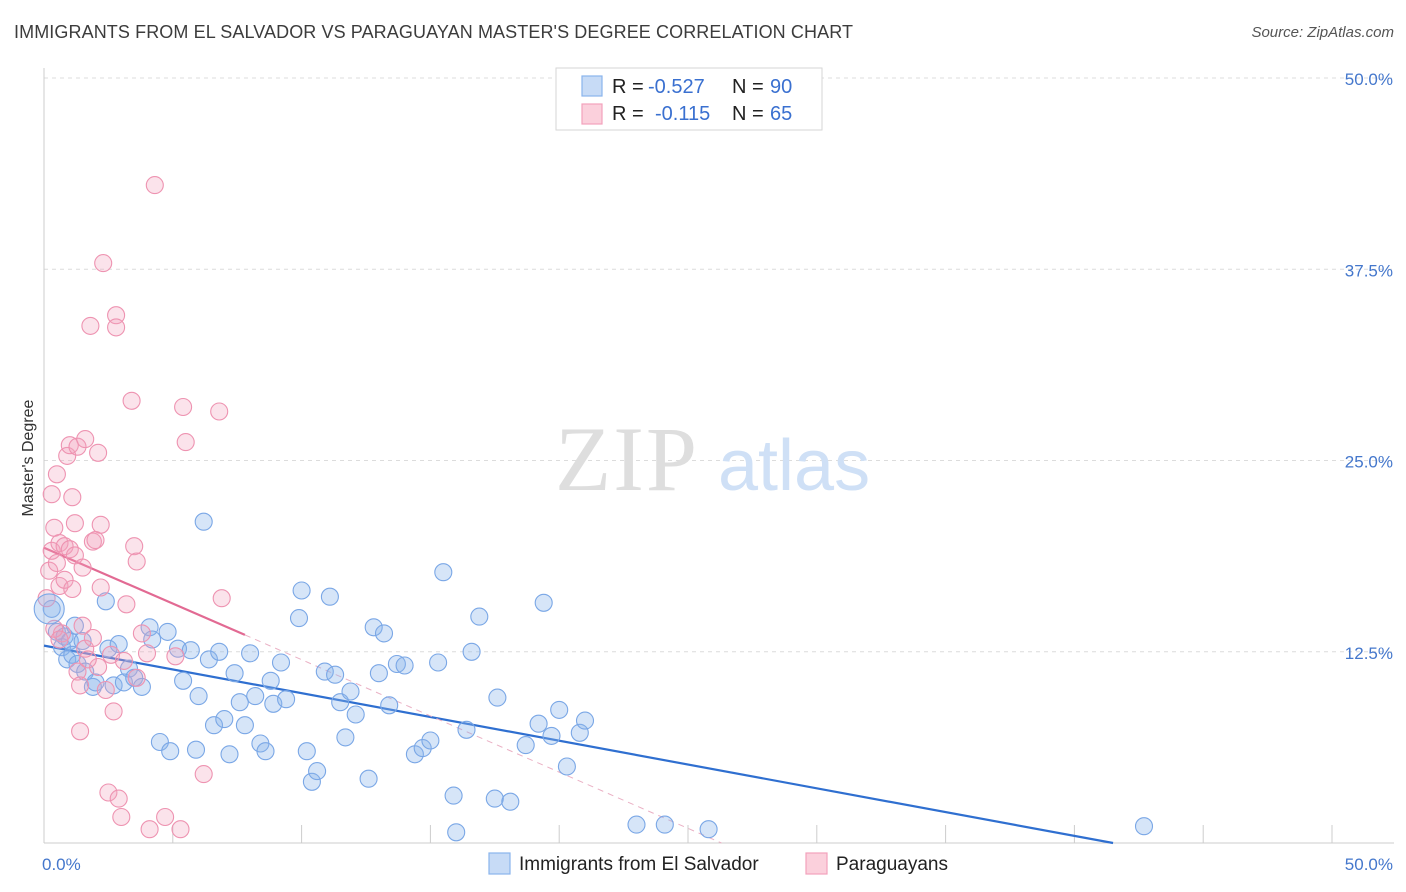  What do you see at coordinates (794, 466) in the screenshot?
I see `watermark-atlas: atlas` at bounding box center [794, 466].